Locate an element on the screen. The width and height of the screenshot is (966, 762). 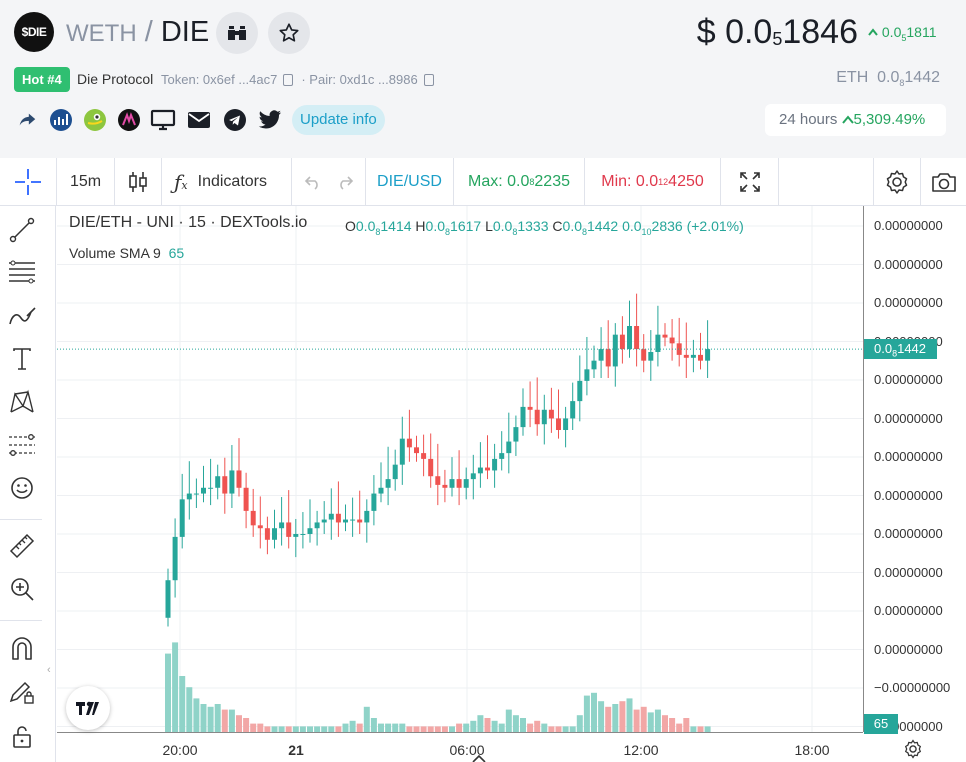
hot-badge: Hot #4 is located at coordinates (42, 79).